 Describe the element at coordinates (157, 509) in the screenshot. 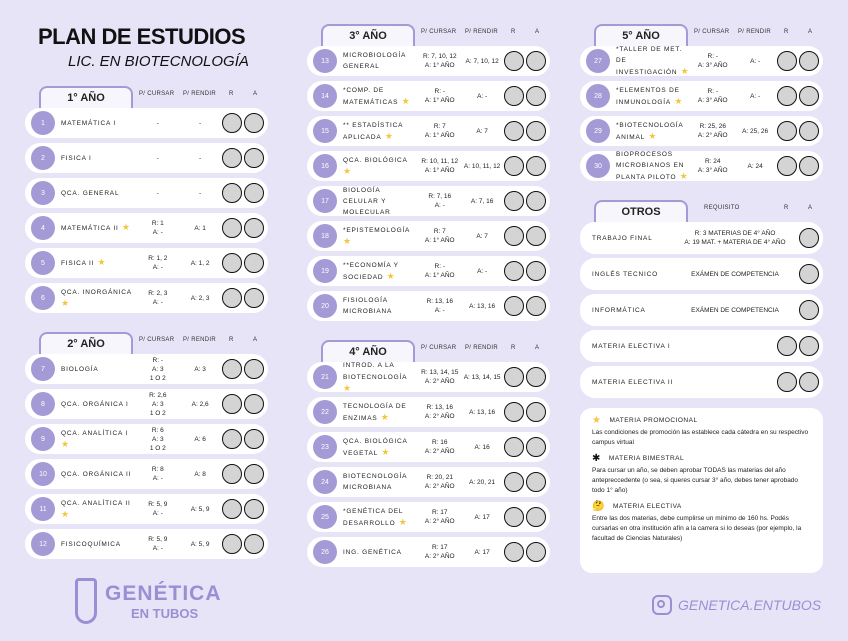

I see `cursar-requirements: R: 5, 9 A: -` at that location.